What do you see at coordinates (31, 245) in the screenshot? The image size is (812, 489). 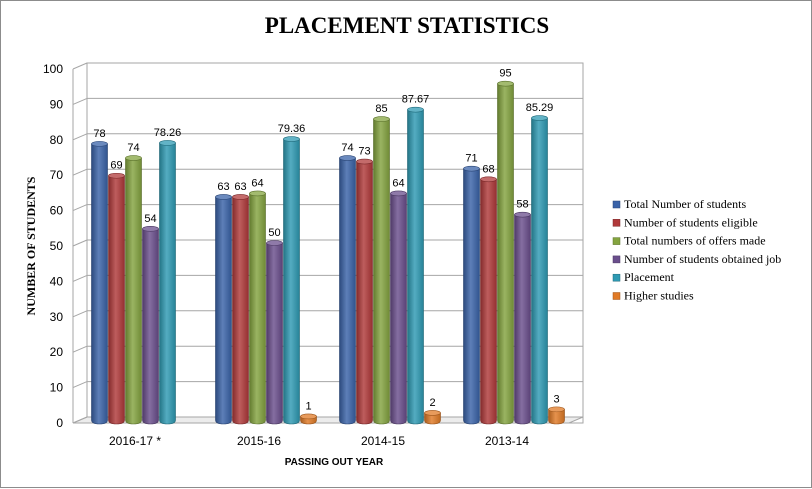 I see `y-axis-title: NUMBER OF STUDENTS` at bounding box center [31, 245].